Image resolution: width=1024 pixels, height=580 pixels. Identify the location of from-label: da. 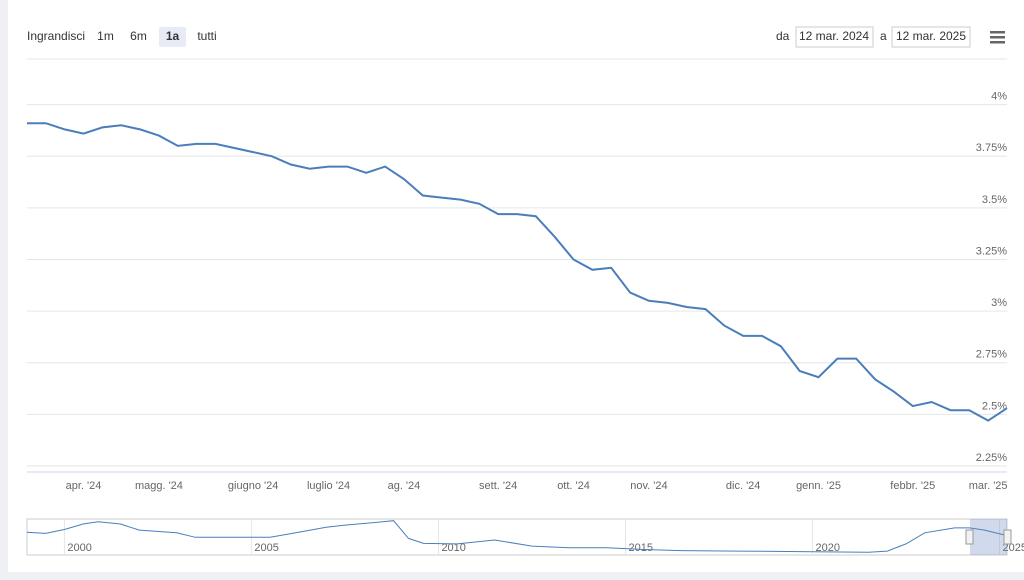
(783, 36).